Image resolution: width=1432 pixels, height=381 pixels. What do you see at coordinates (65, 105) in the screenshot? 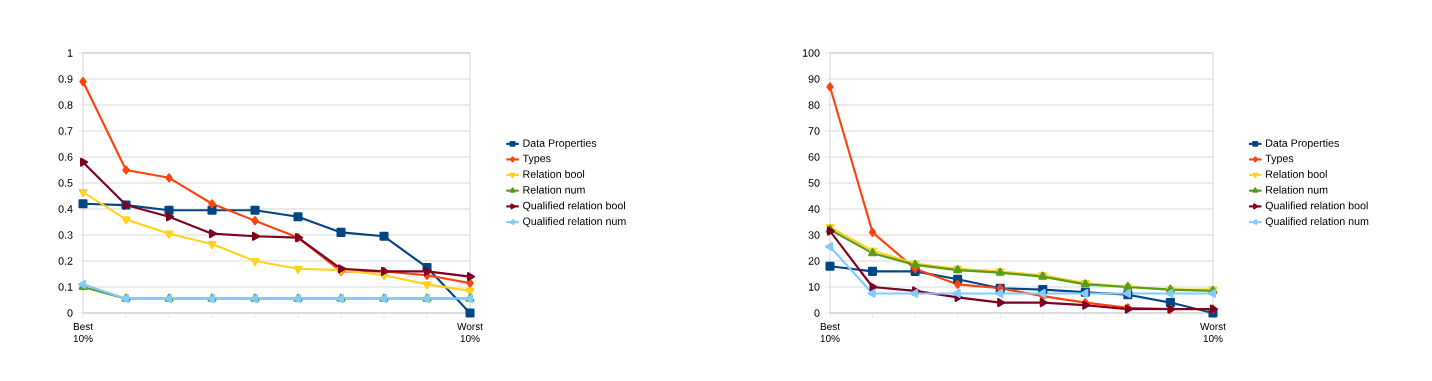
I see `y-tick-label: 0.8` at bounding box center [65, 105].